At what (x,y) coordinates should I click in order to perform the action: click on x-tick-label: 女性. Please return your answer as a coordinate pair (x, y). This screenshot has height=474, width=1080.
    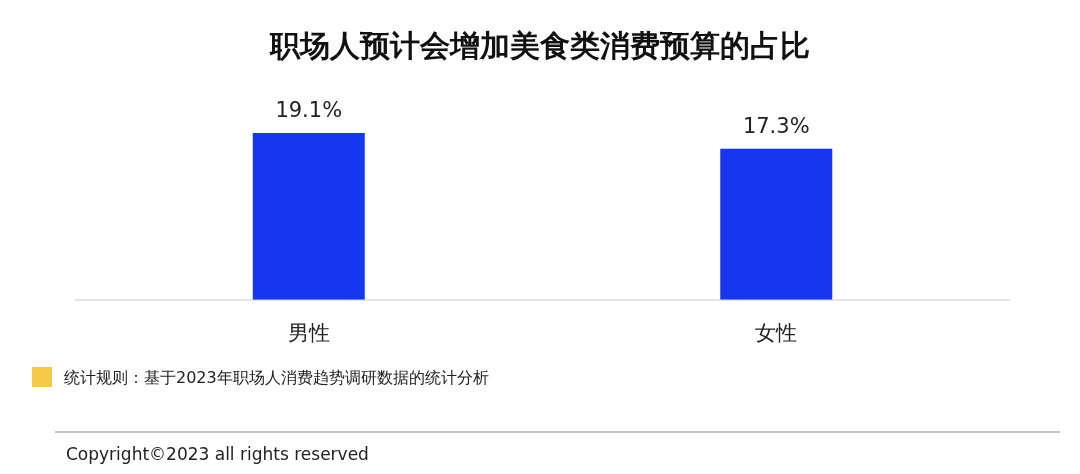
    Looking at the image, I should click on (776, 333).